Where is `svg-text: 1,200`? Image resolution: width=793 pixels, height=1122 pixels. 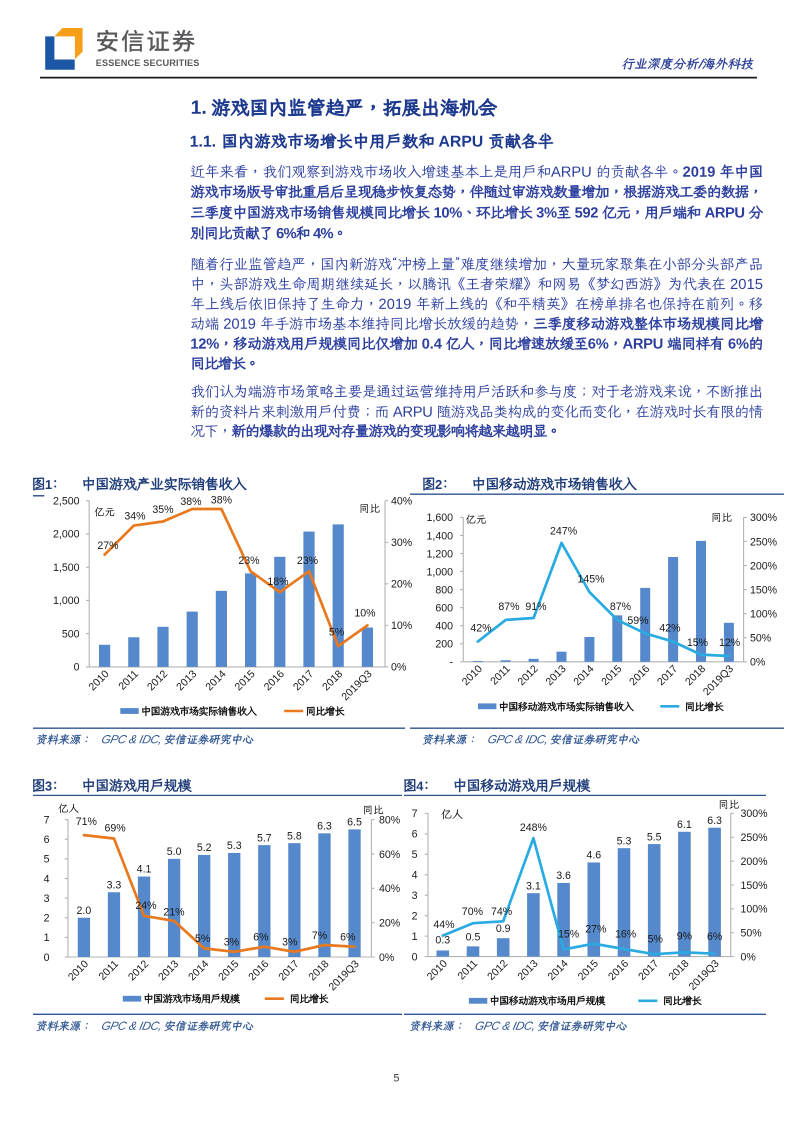
svg-text: 1,200 is located at coordinates (439, 554).